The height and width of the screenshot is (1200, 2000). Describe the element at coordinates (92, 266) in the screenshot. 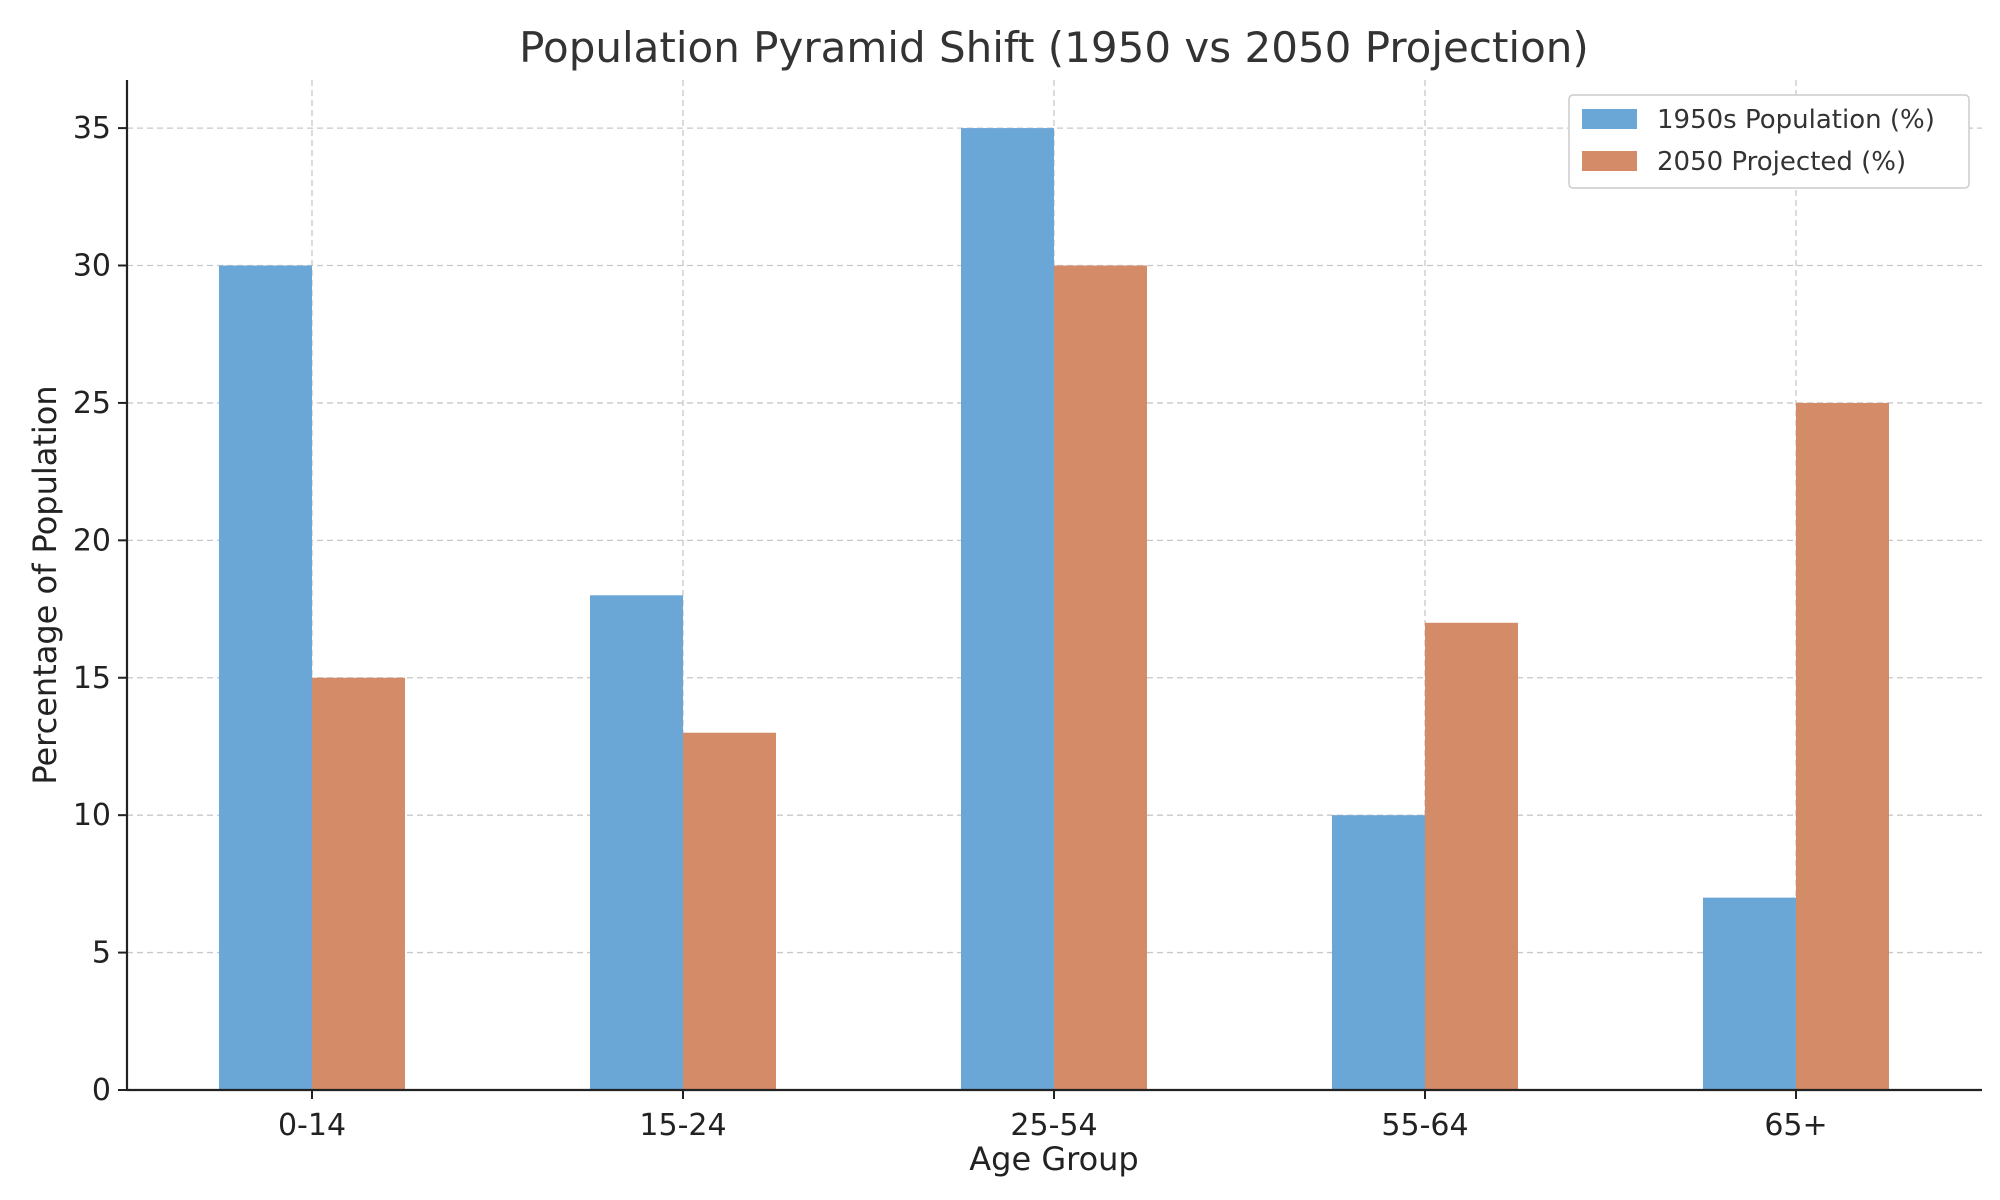

I see `y-tick-label: 30` at that location.